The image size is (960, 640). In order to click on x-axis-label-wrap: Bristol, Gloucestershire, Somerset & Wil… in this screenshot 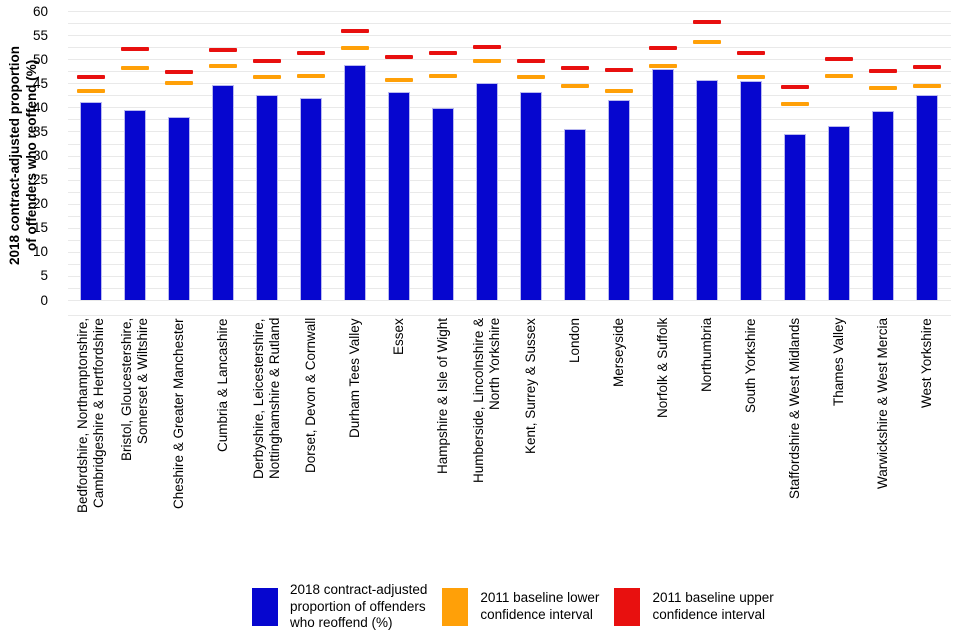, I will do `click(135, 440)`.